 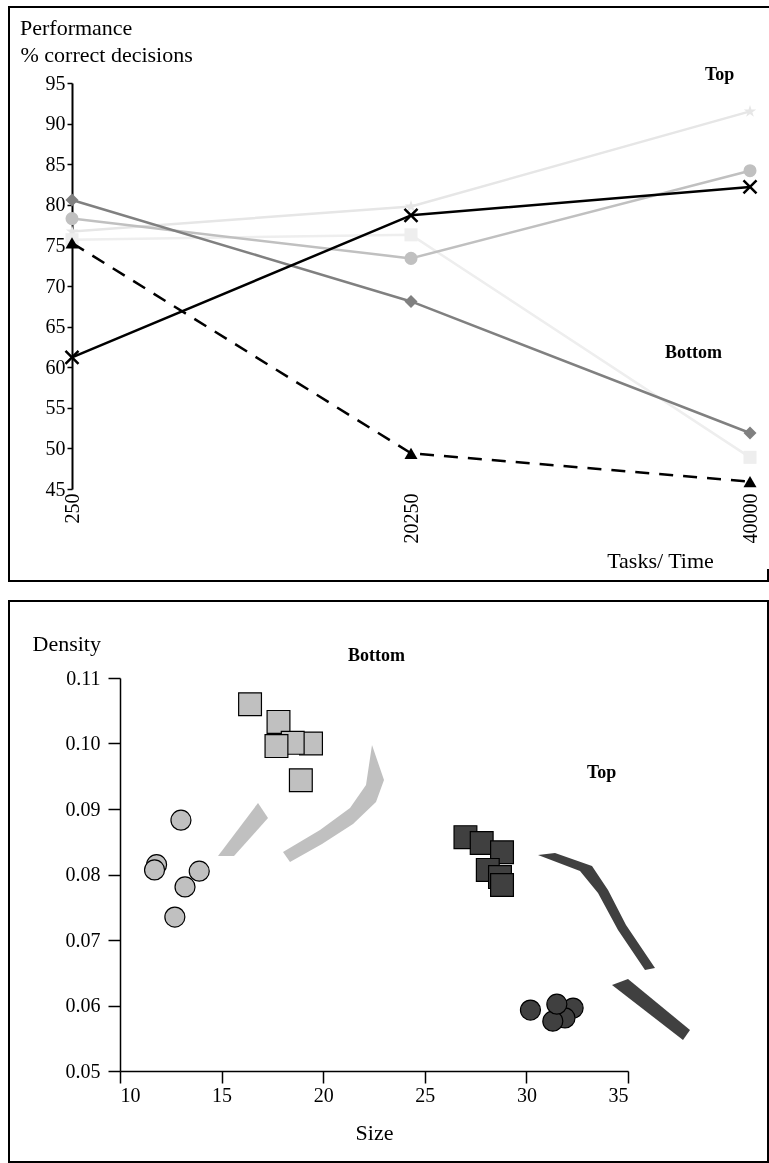 What do you see at coordinates (55, 82) in the screenshot?
I see `y-tick-label: 95` at bounding box center [55, 82].